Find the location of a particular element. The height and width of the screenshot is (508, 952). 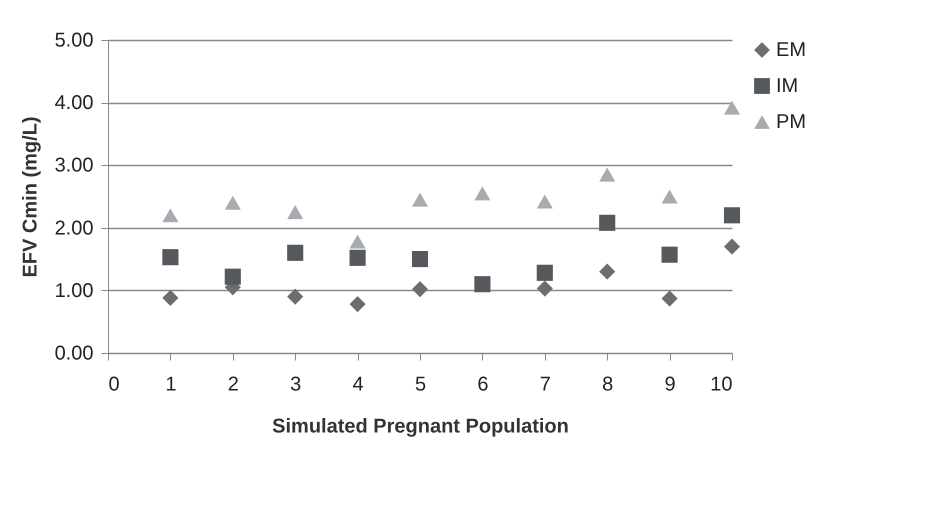

legend-label: IM is located at coordinates (787, 86).